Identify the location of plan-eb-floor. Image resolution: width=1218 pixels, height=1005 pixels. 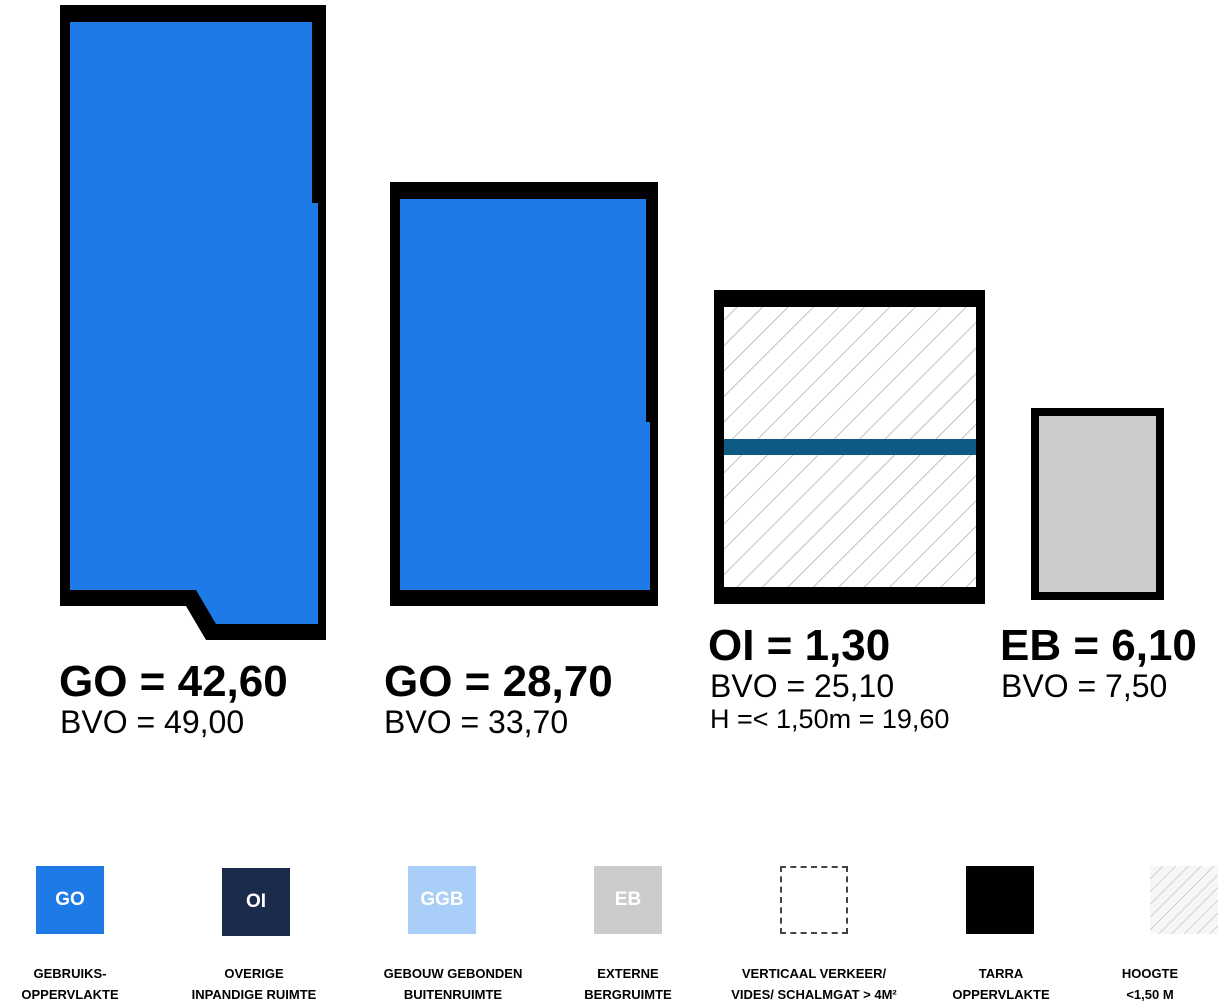
(1097, 504).